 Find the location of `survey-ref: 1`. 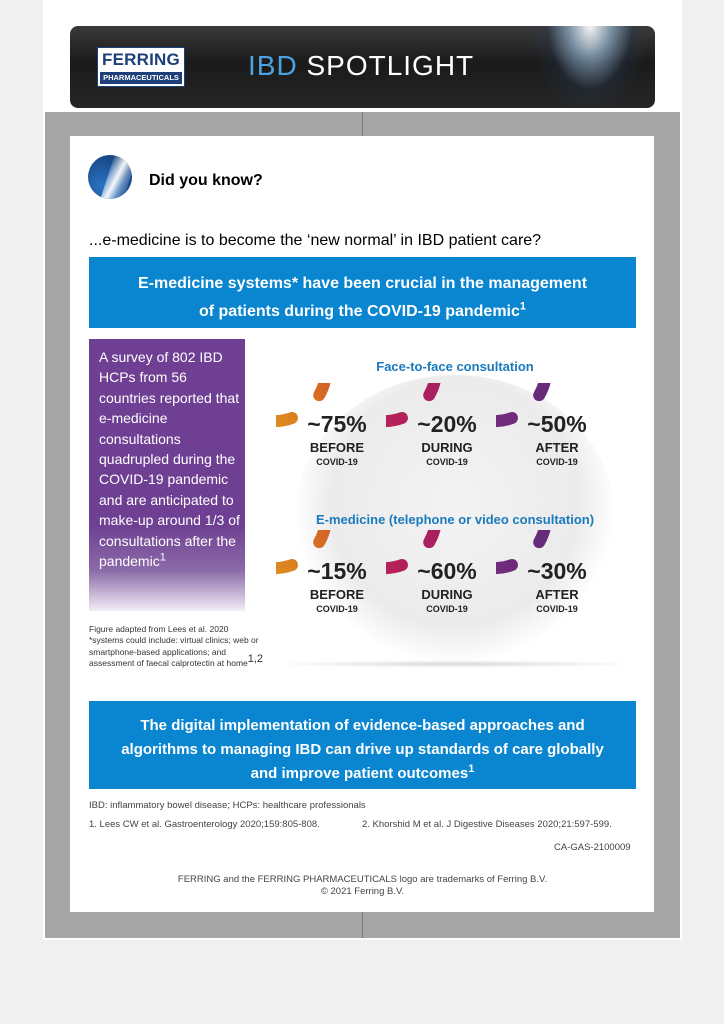

survey-ref: 1 is located at coordinates (162, 557).